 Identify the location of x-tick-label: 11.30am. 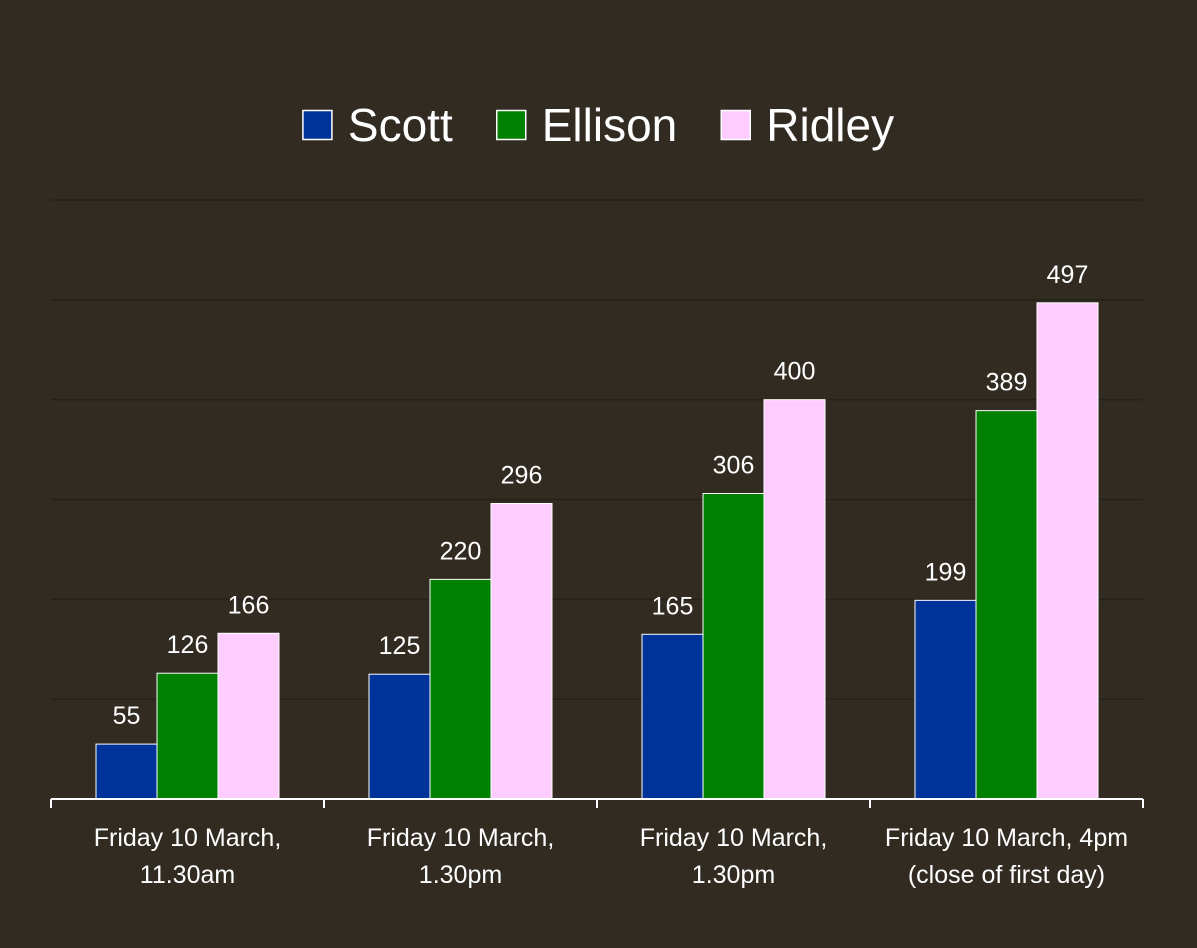
(187, 875).